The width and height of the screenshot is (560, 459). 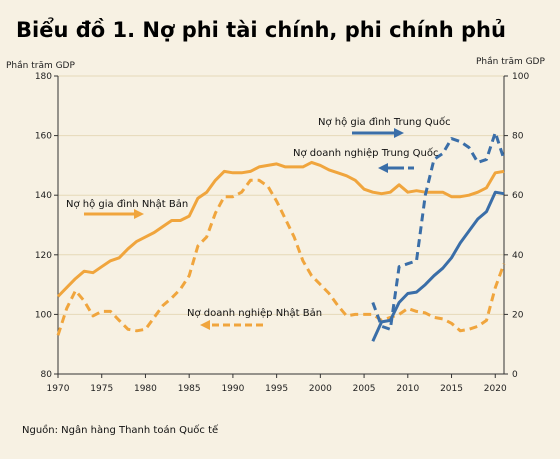 I want to click on left-tick-label: 80, so click(x=47, y=375).